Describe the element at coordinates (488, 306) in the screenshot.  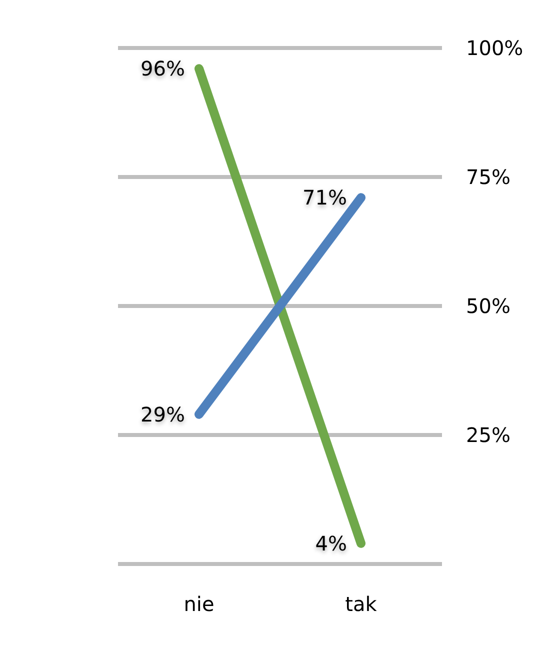
I see `y-tick-label: 50%` at that location.